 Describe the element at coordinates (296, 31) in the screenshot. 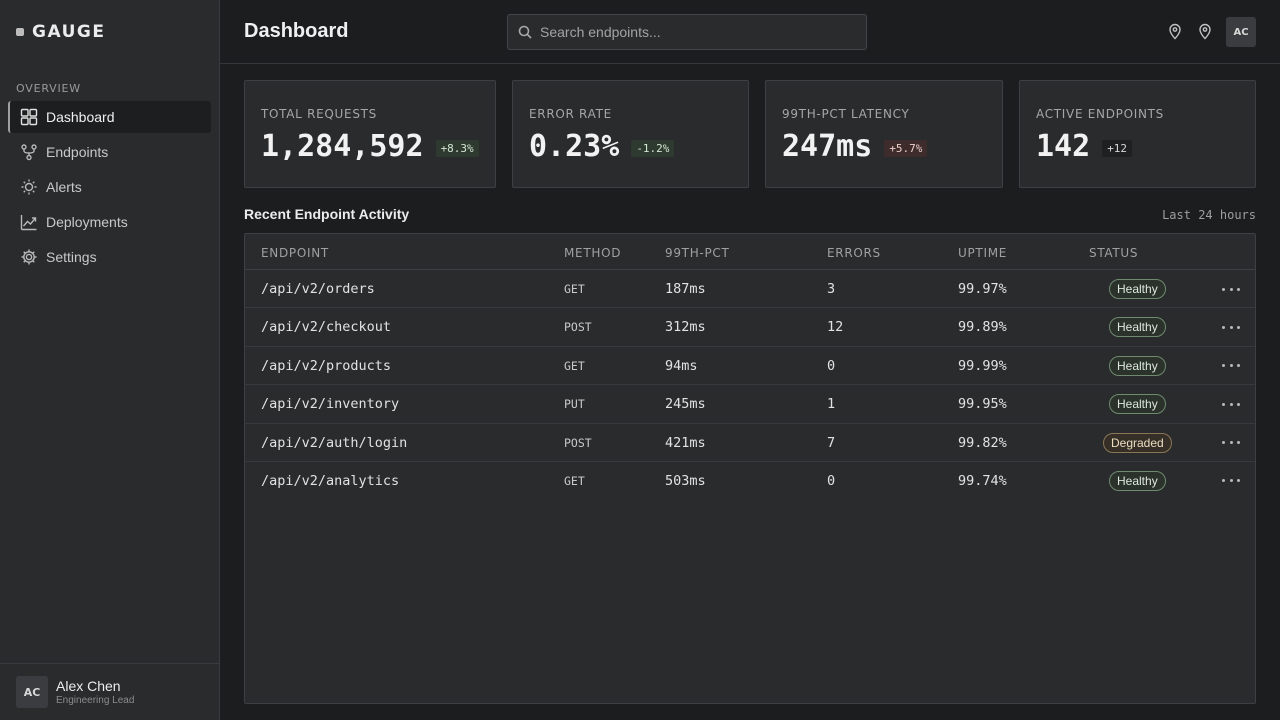

I see `page-title: Dashboard` at that location.